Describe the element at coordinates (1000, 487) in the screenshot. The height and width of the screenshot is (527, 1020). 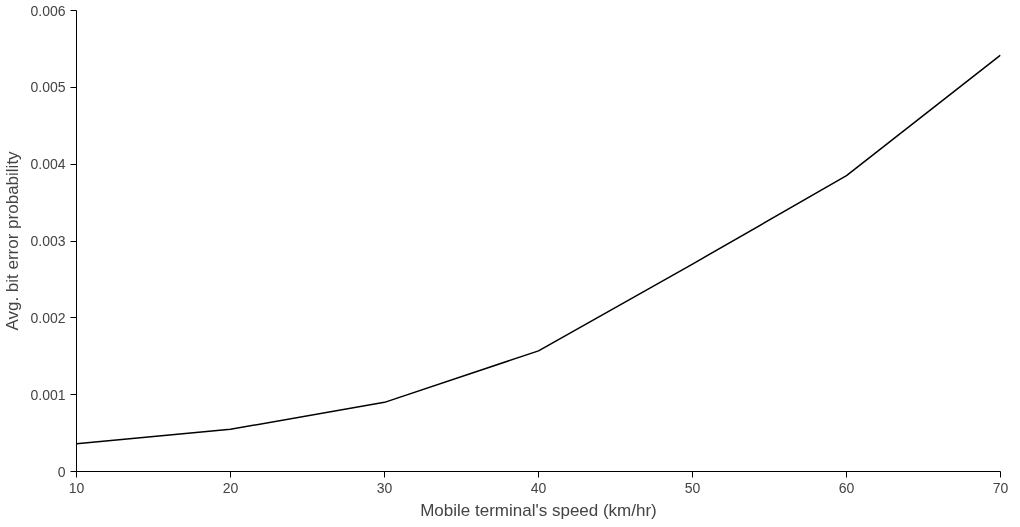
I see `x-tick-label: 70` at that location.